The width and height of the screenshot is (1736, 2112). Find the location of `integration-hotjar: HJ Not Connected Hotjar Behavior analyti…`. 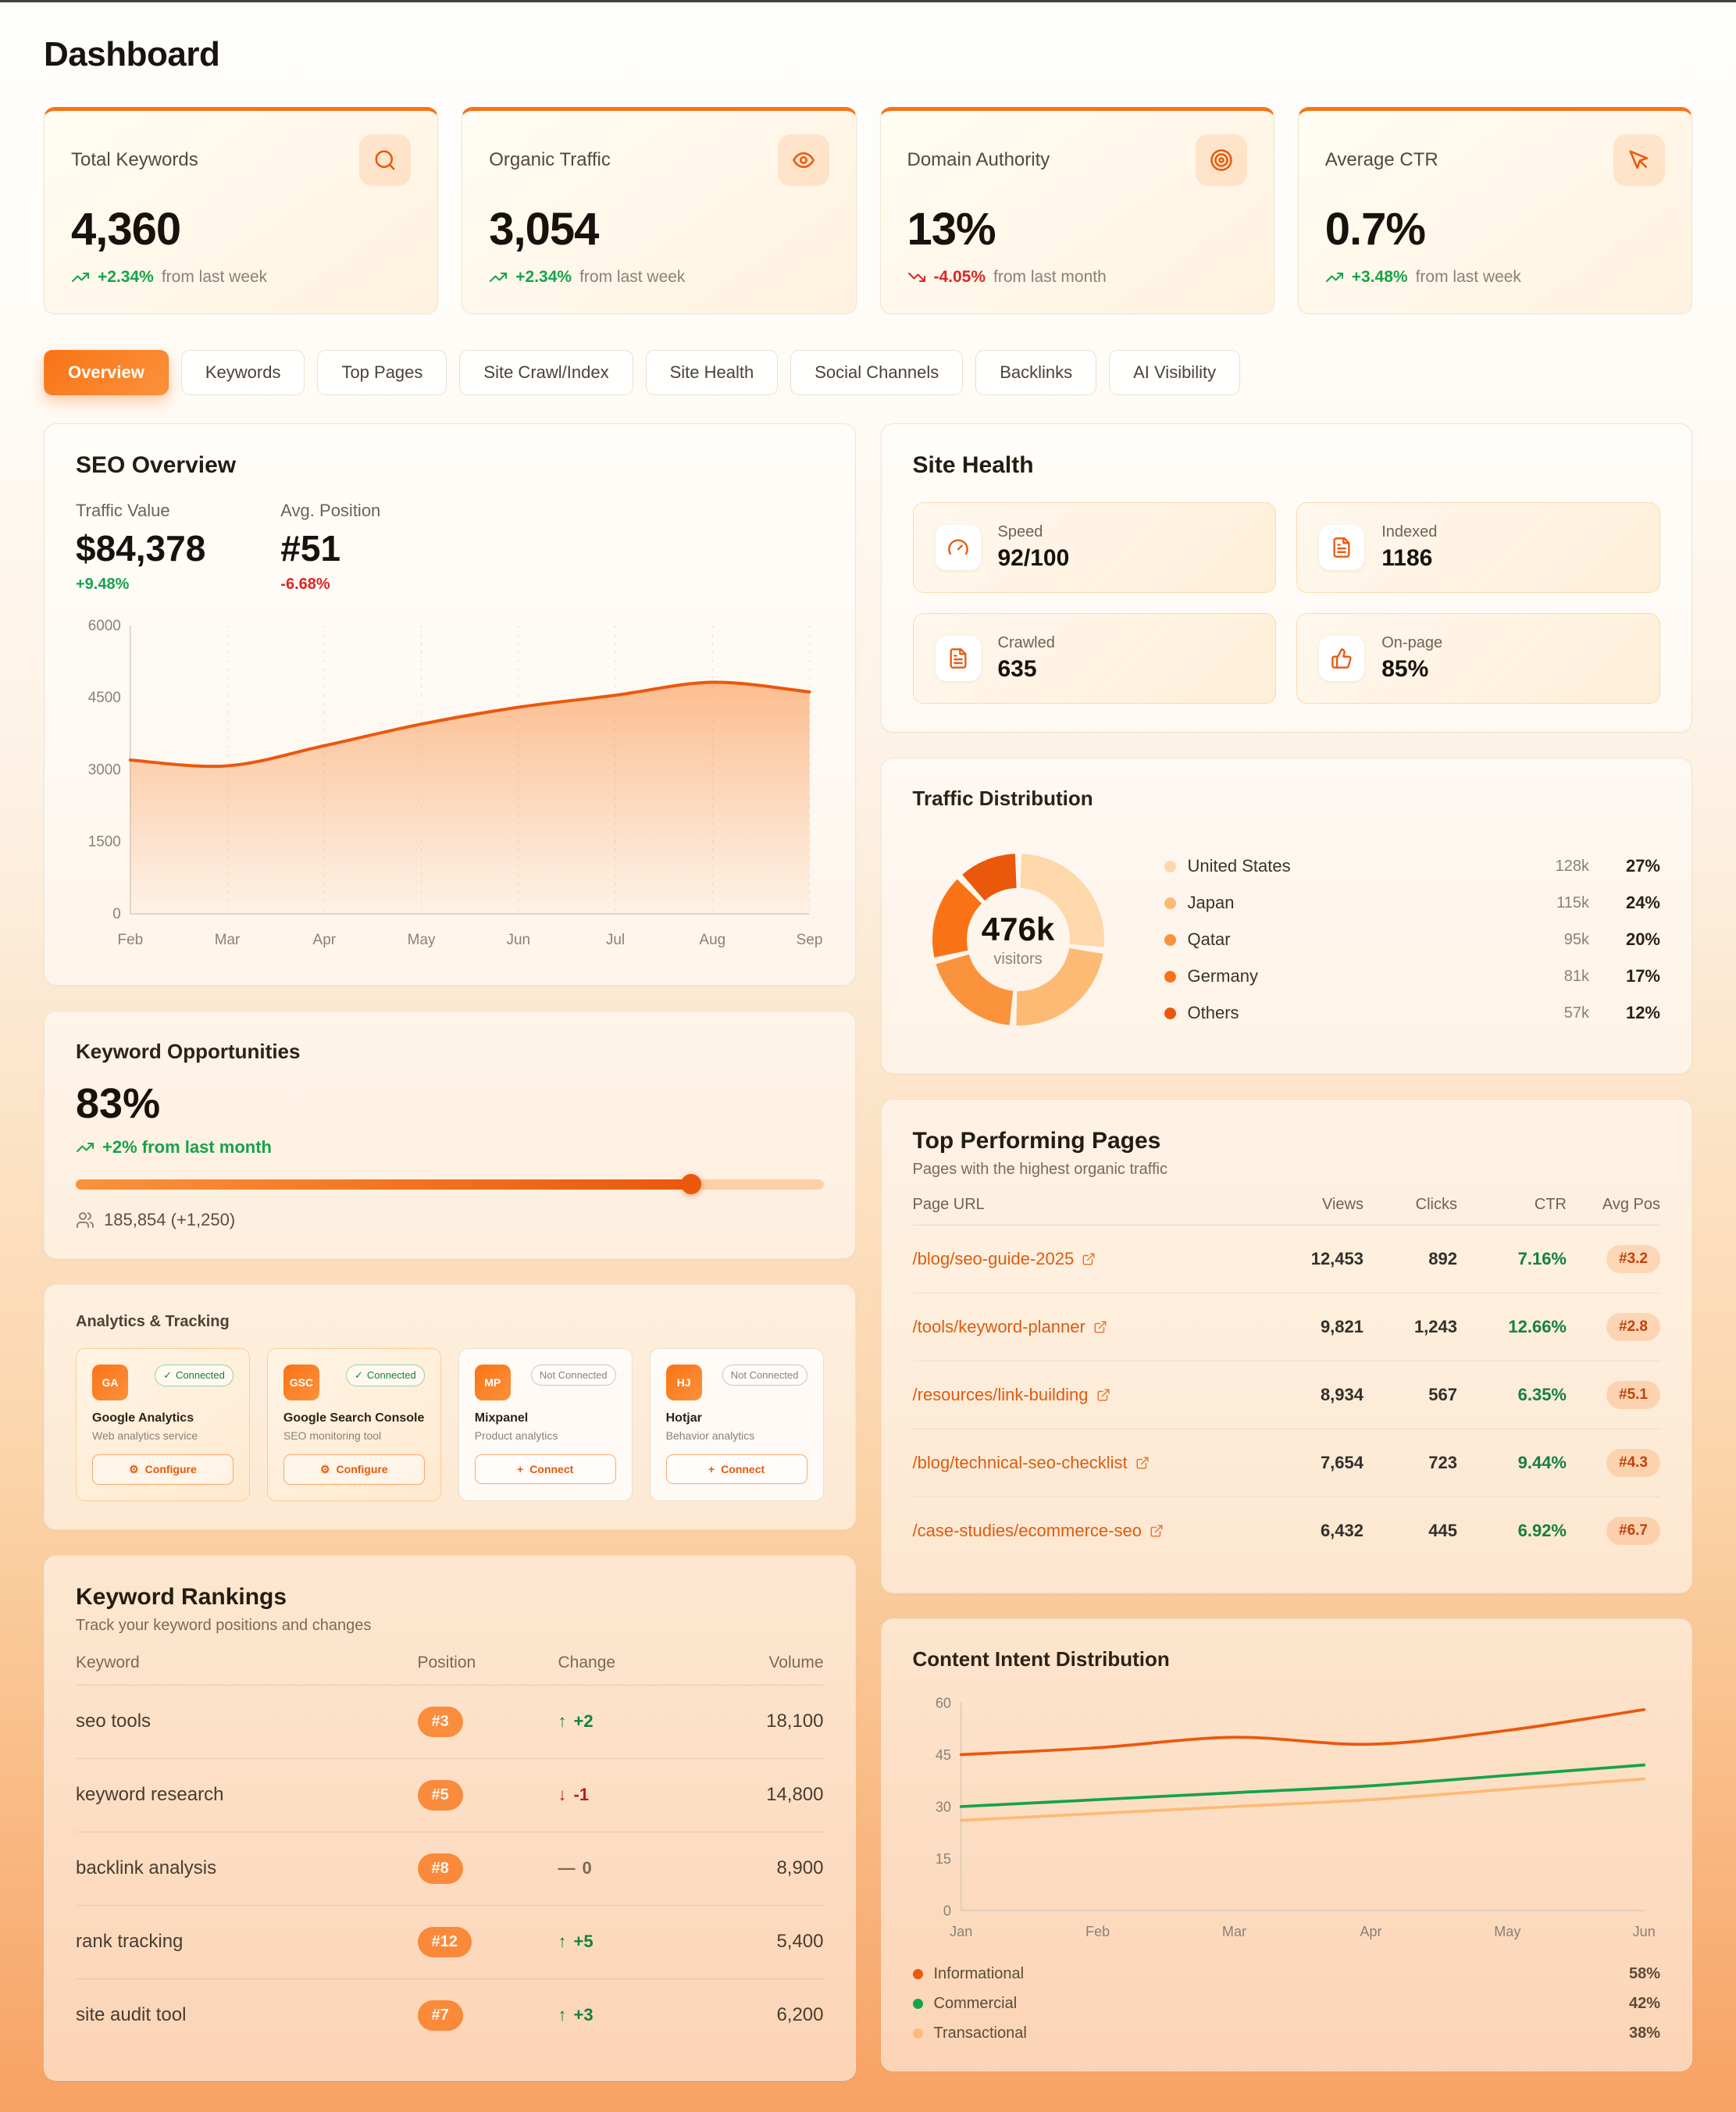

integration-hotjar: HJ Not Connected Hotjar Behavior analyti… is located at coordinates (737, 1424).